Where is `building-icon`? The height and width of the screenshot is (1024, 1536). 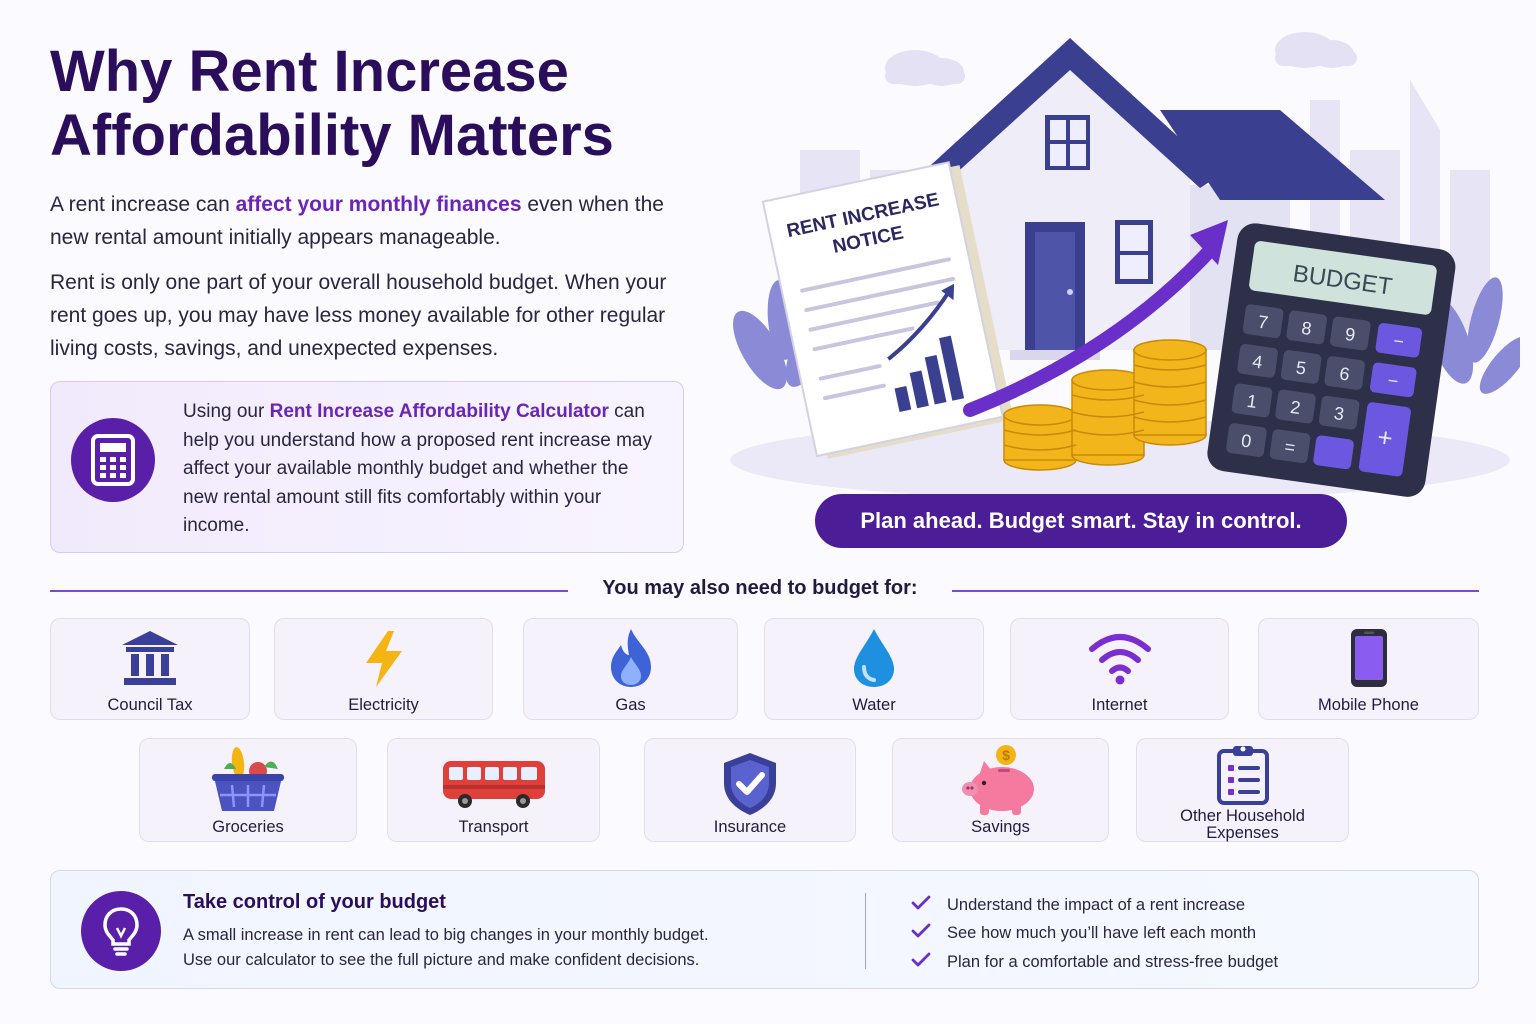
building-icon is located at coordinates (150, 658).